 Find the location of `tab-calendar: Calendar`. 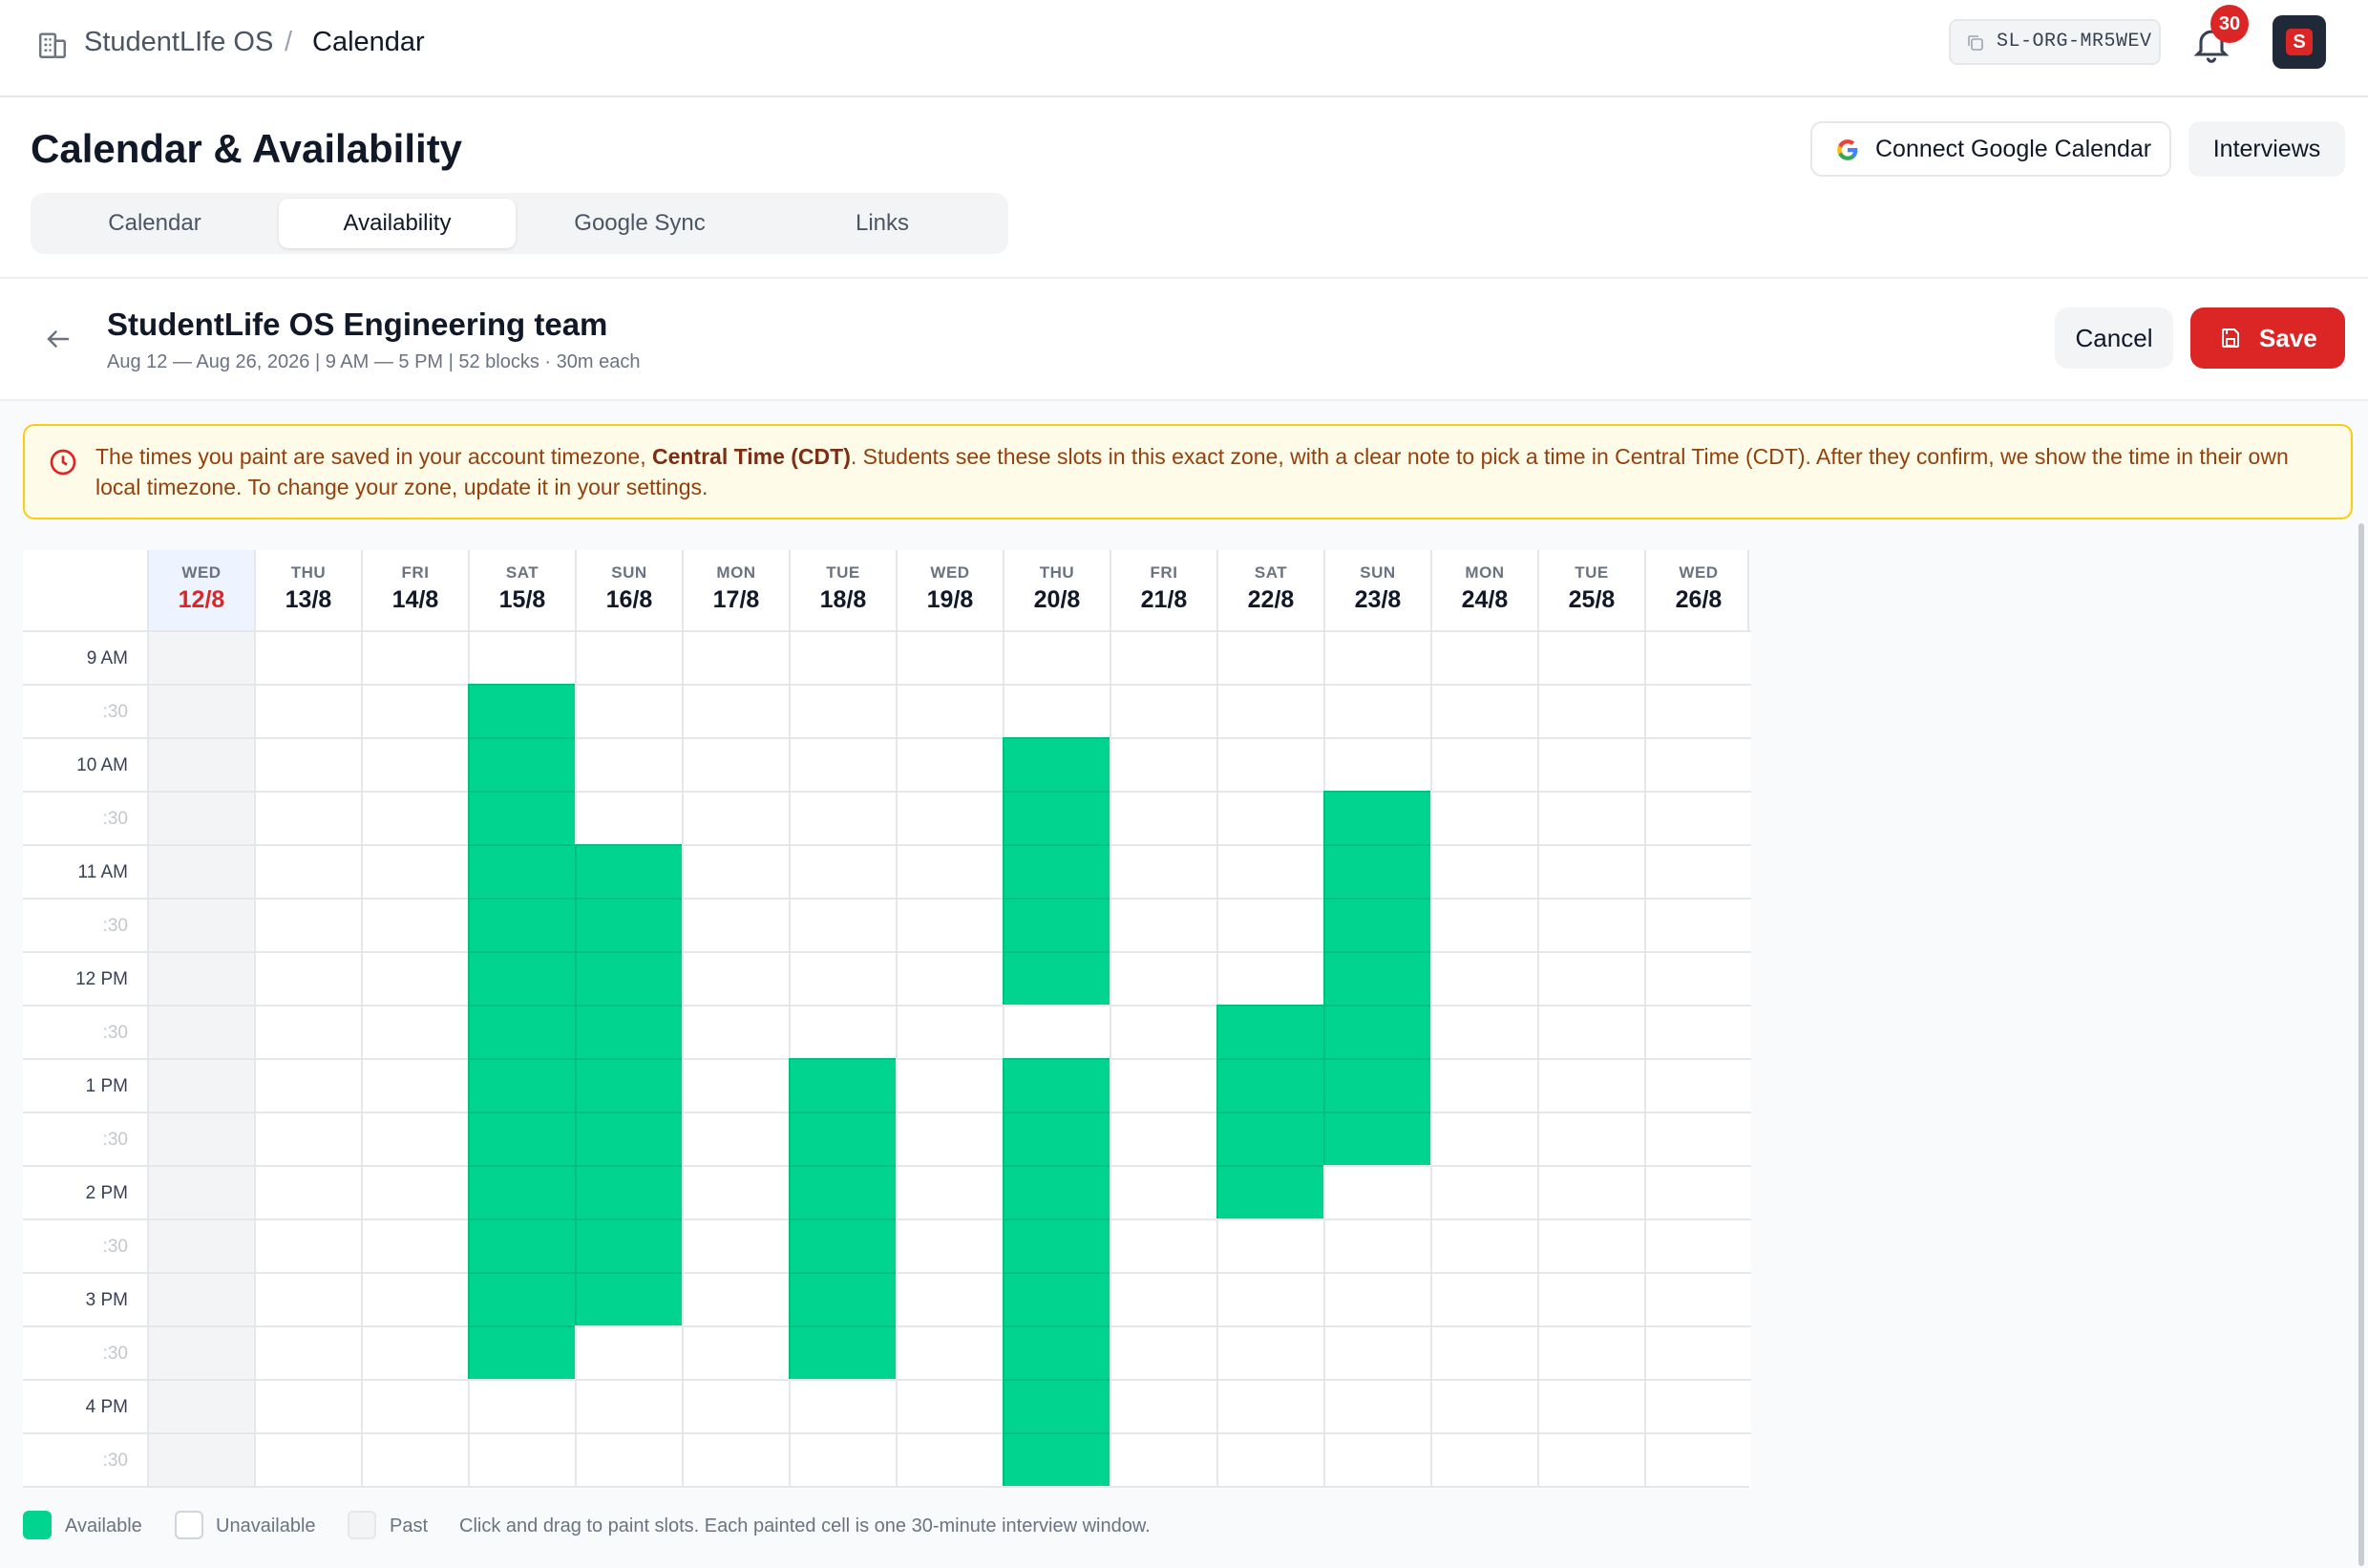

tab-calendar: Calendar is located at coordinates (155, 223).